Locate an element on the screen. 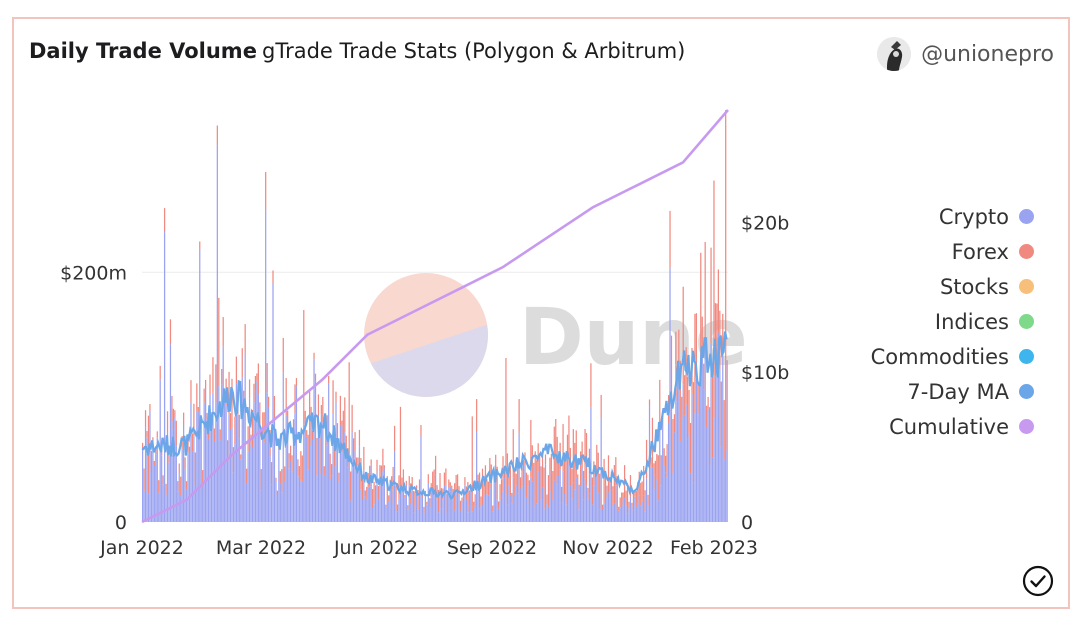 The height and width of the screenshot is (628, 1087). legend-label: Stocks is located at coordinates (974, 286).